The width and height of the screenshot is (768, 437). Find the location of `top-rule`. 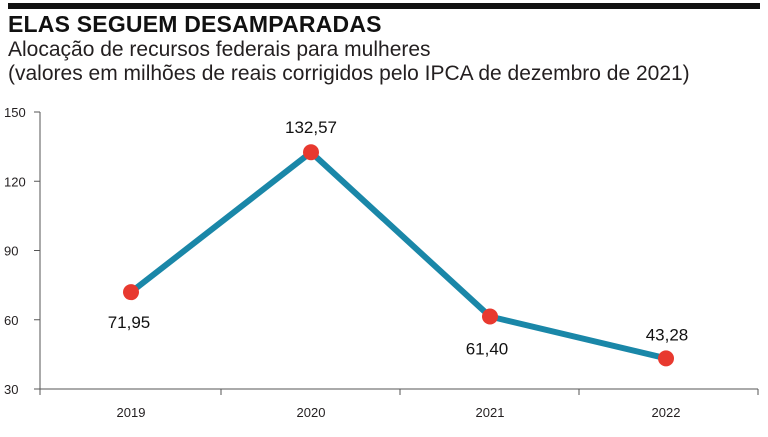

top-rule is located at coordinates (384, 6).